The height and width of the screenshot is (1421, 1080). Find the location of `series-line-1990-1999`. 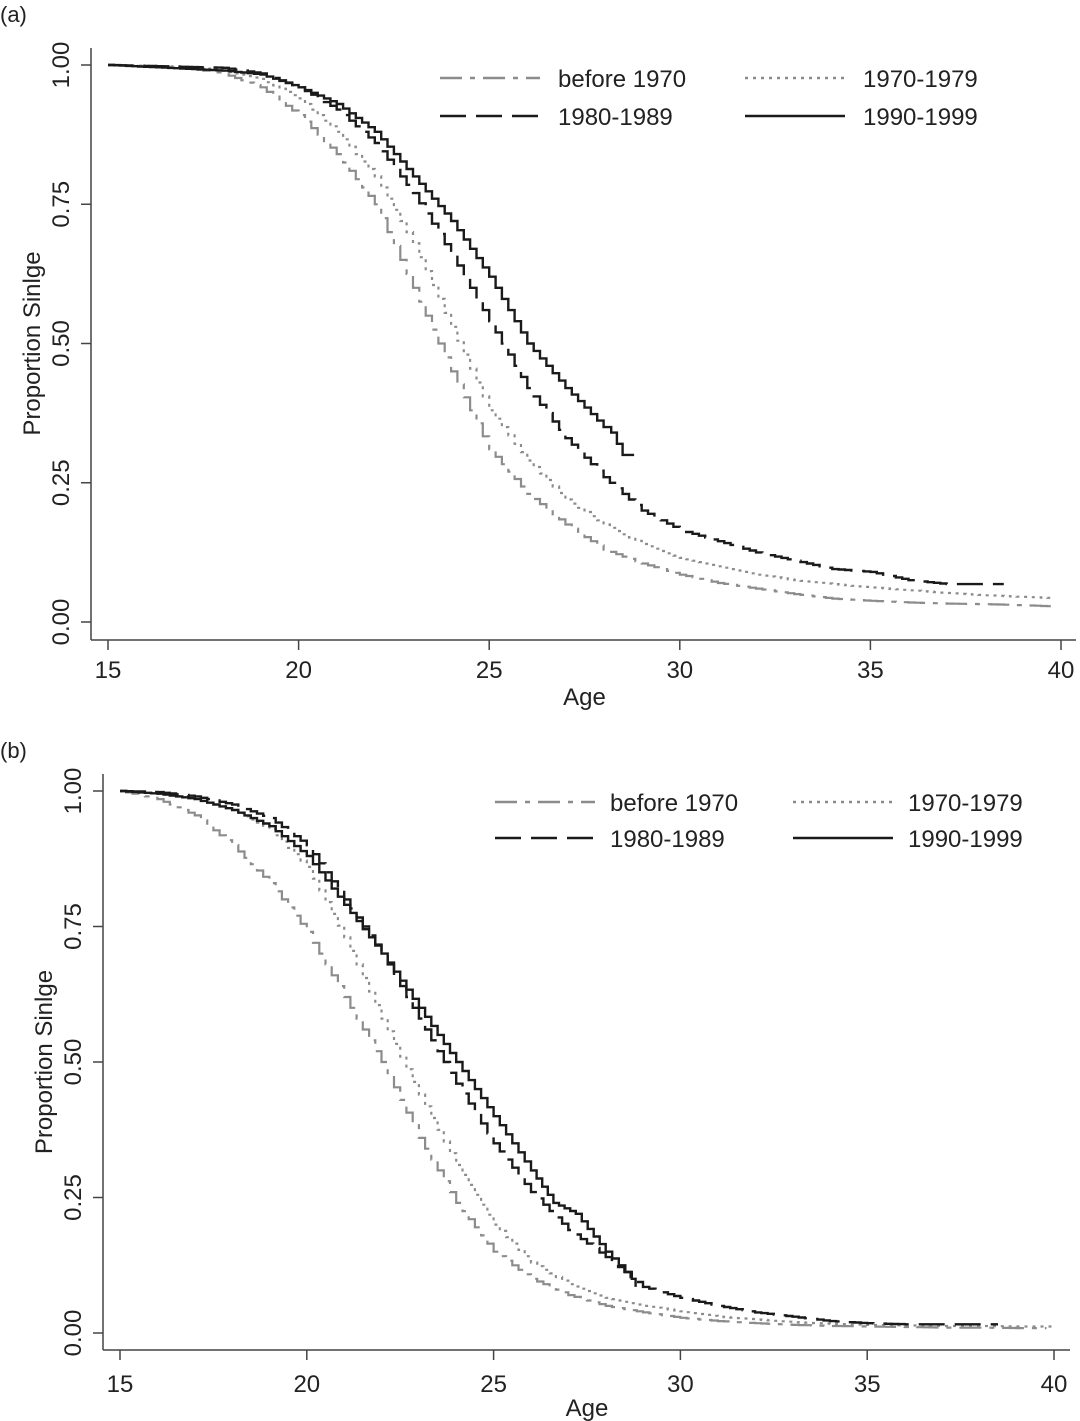

series-line-1990-1999 is located at coordinates (371, 260).